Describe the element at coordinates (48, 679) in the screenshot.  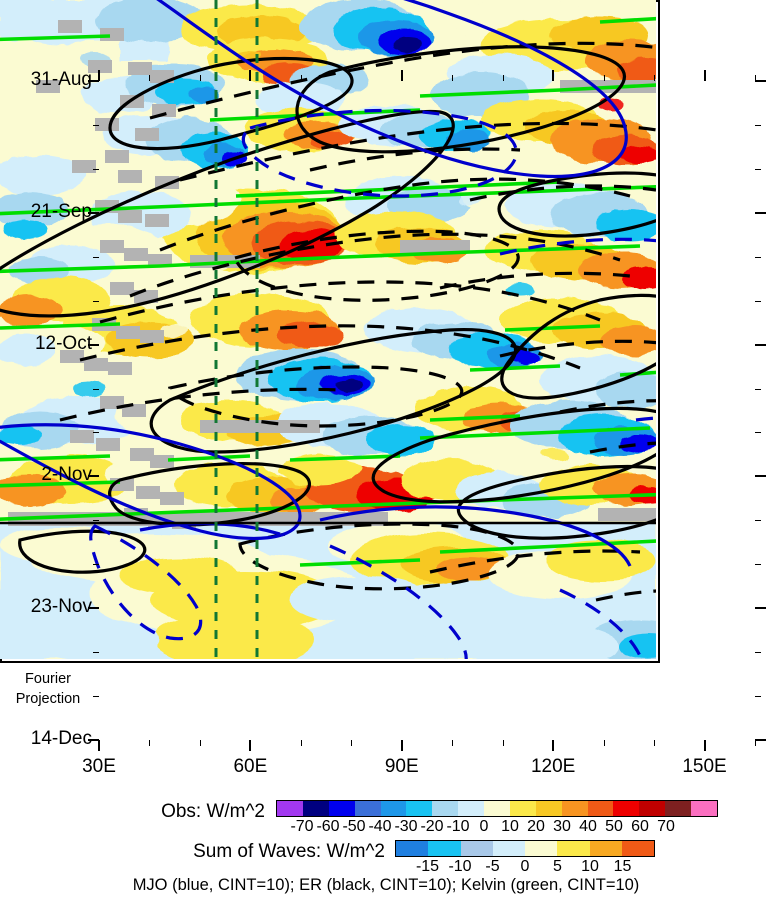
I see `fourier-projection-label-line1: Fourier` at that location.